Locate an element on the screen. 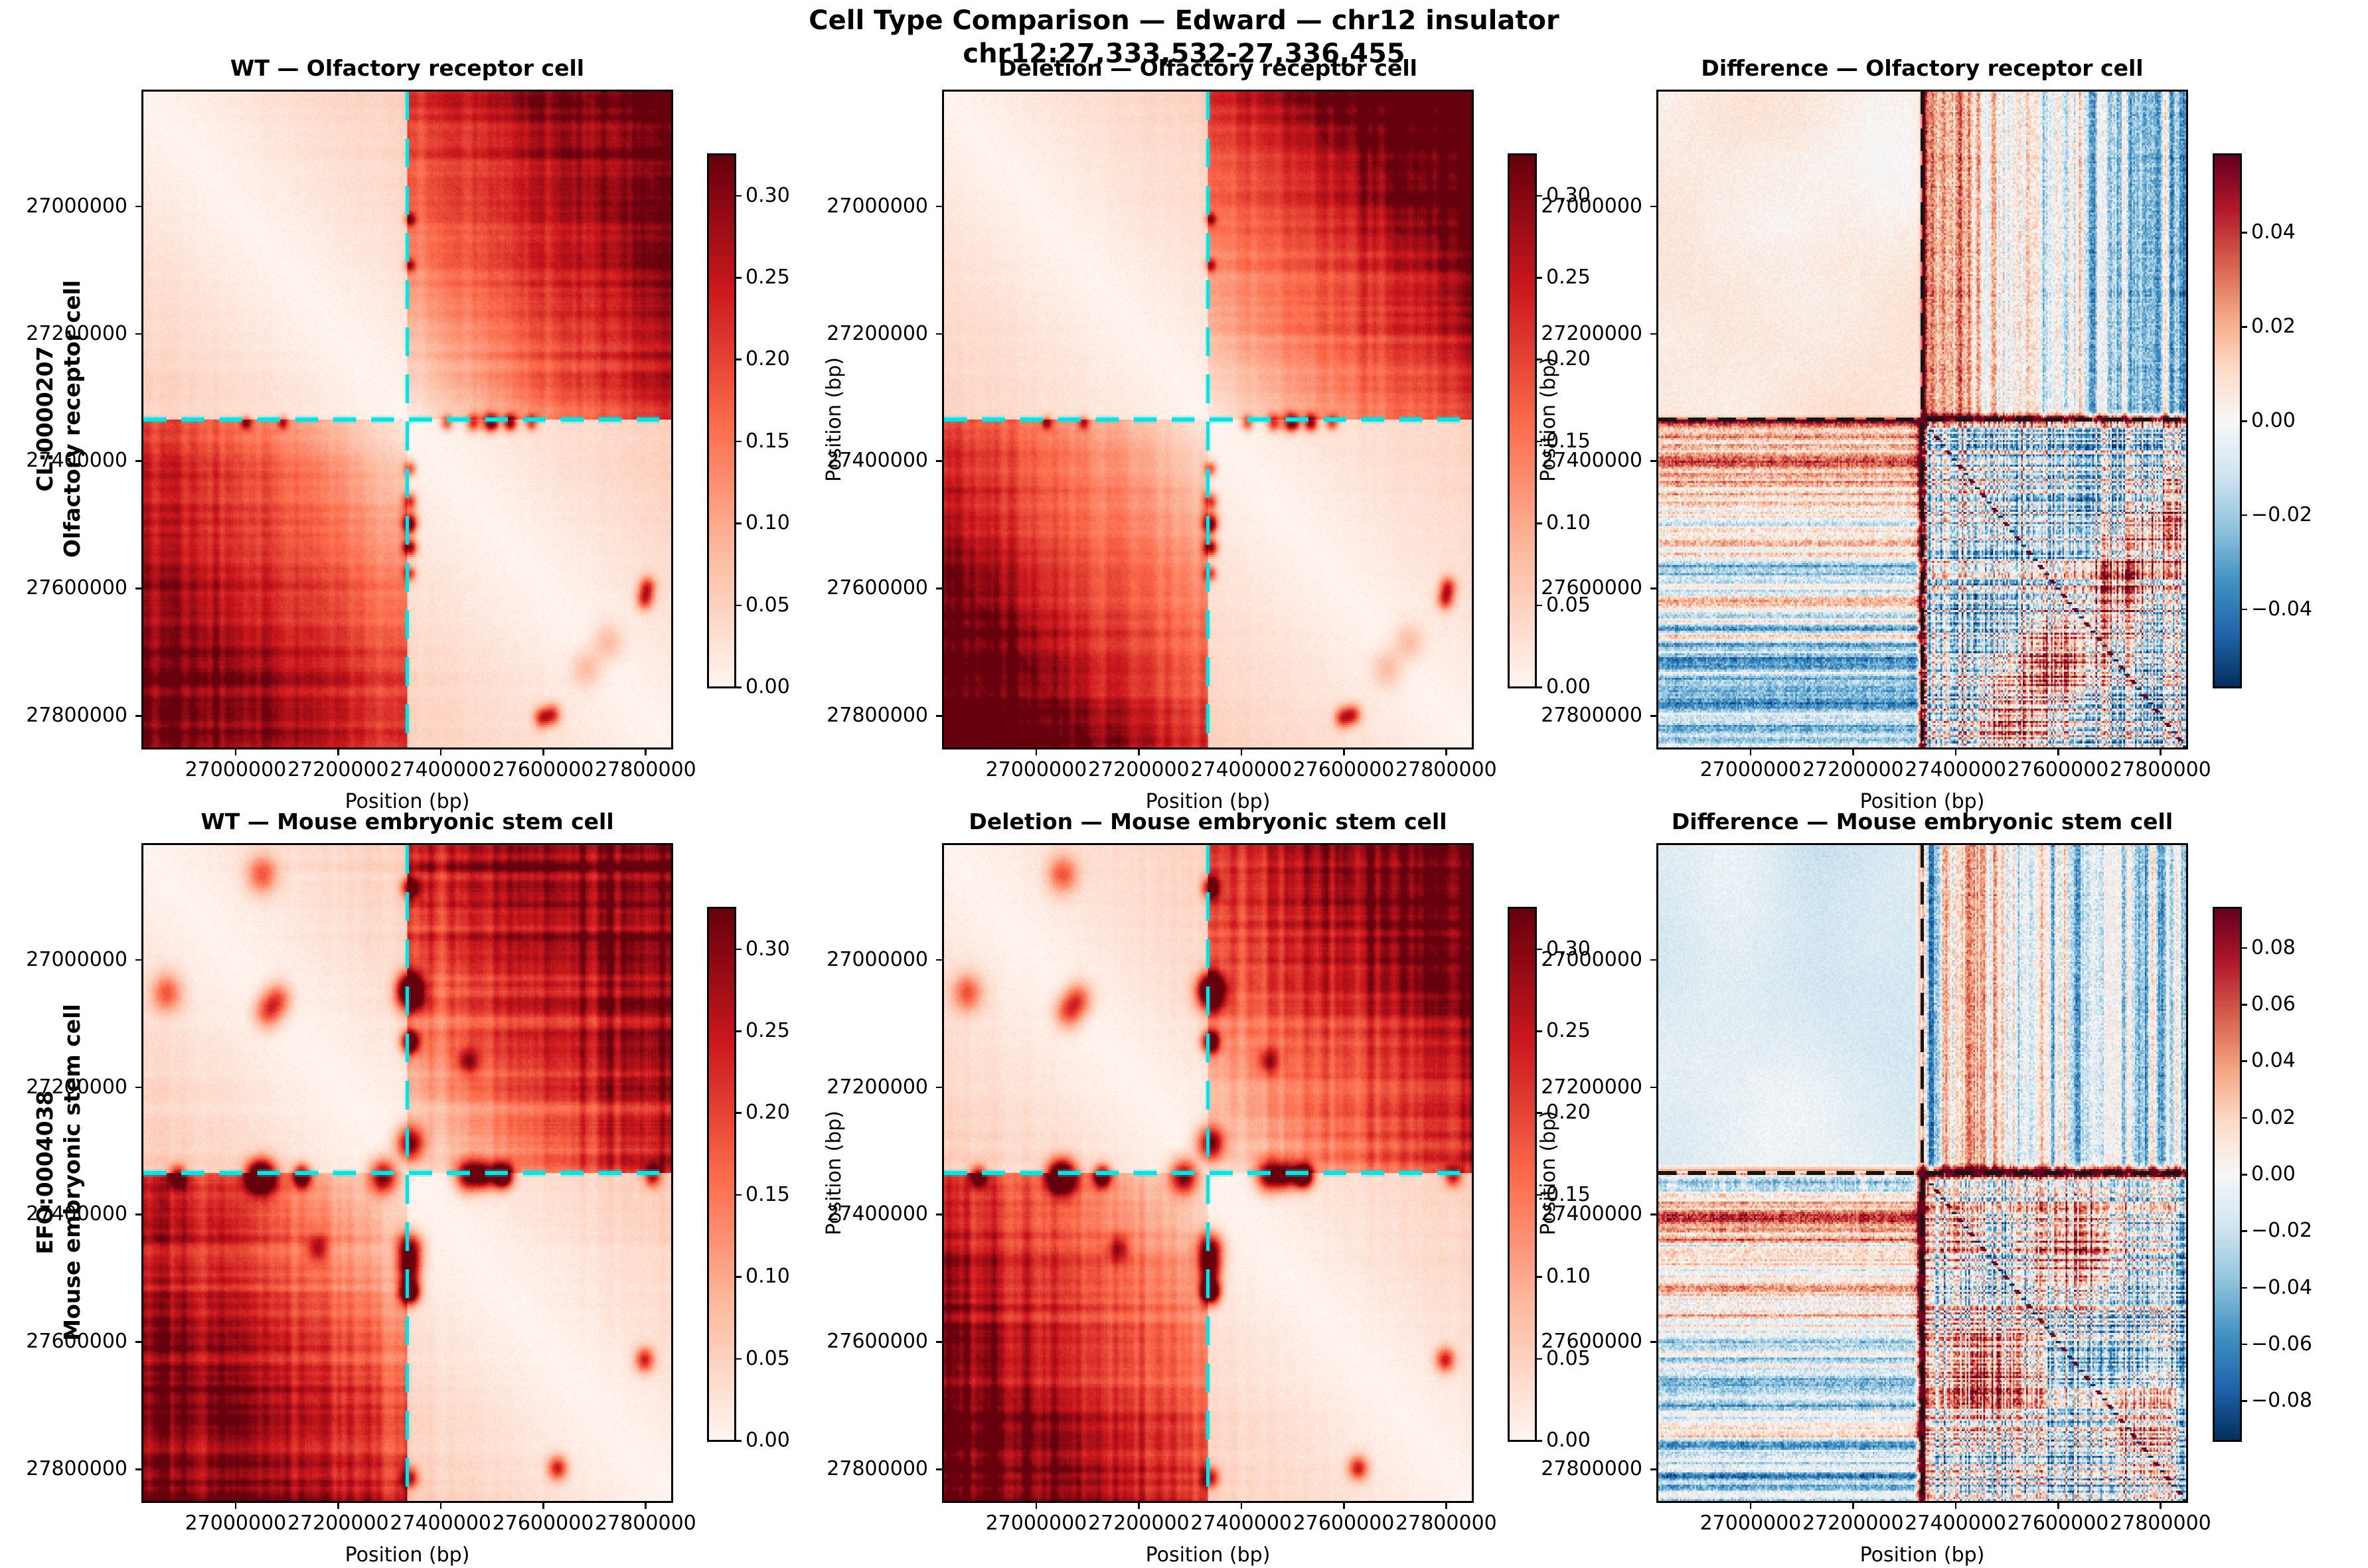  x-tick-label: 27400000 is located at coordinates (1955, 1523).